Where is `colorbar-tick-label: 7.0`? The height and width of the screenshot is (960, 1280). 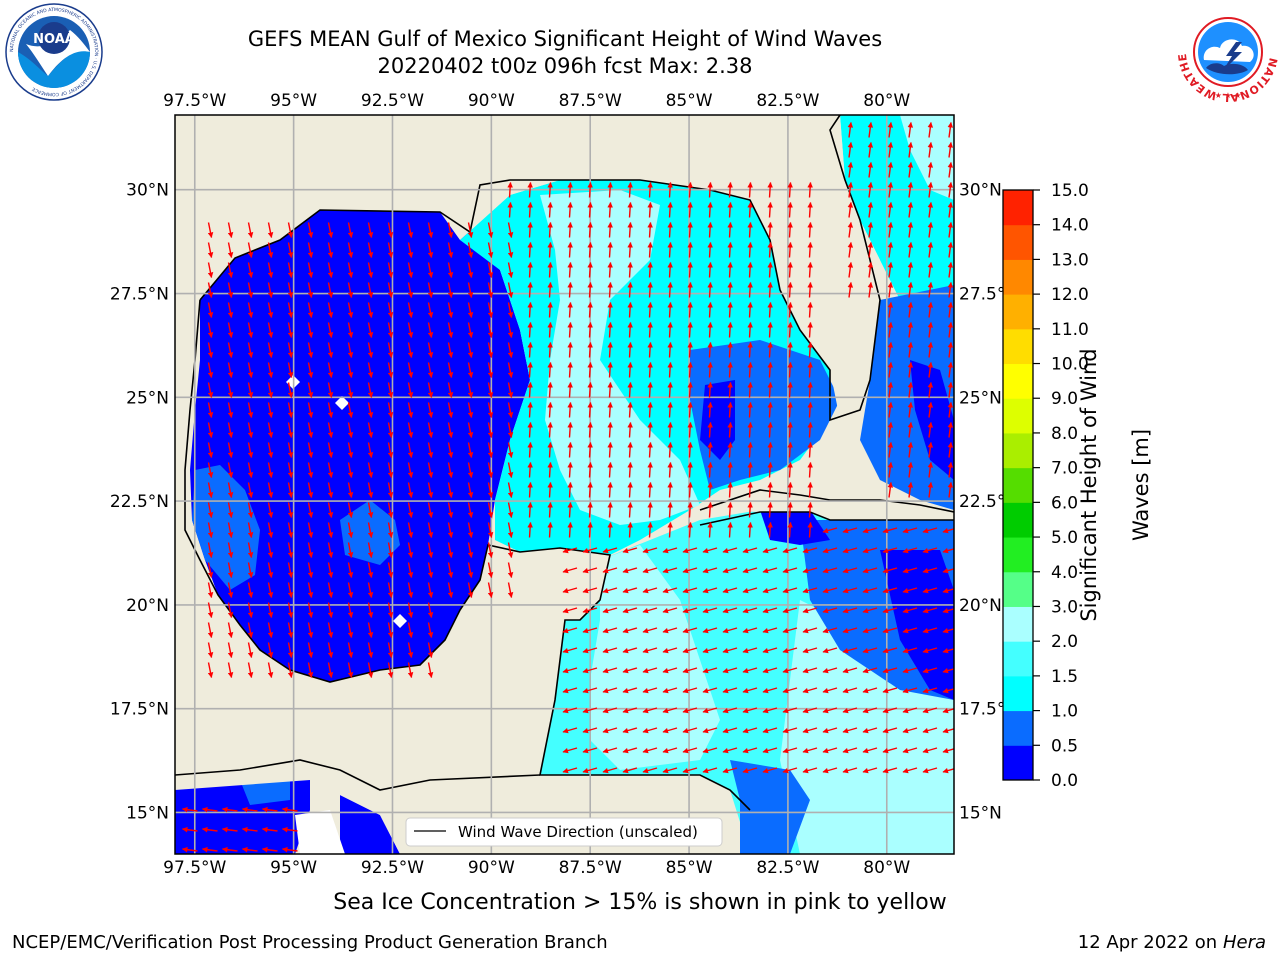
colorbar-tick-label: 7.0 is located at coordinates (1064, 469).